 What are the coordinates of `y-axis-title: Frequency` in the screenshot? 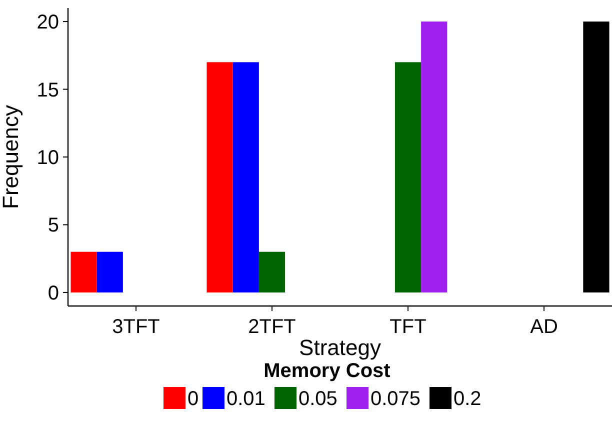 It's located at (11, 157).